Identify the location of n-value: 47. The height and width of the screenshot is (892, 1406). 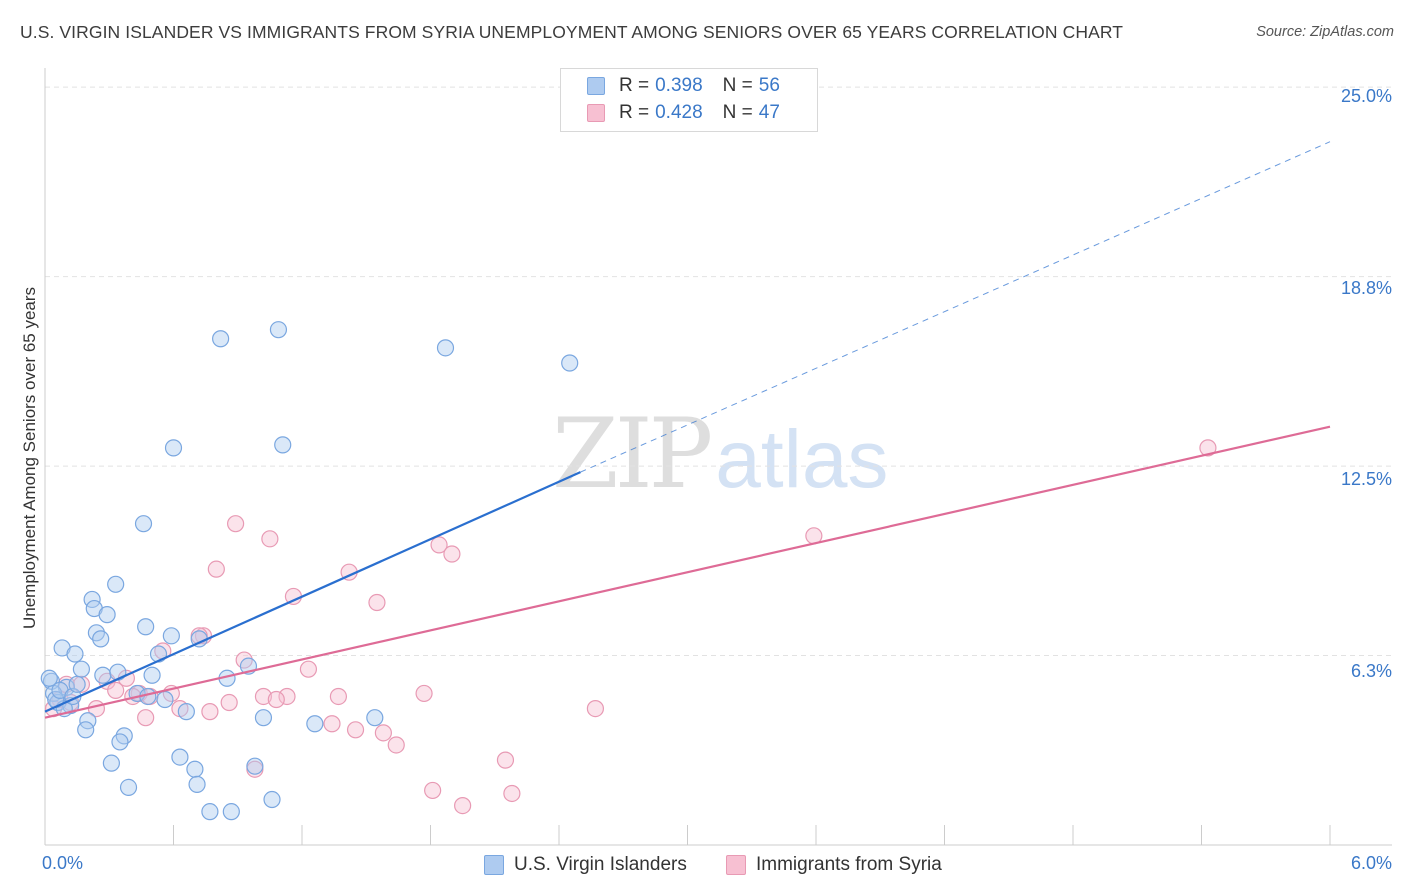
(769, 112).